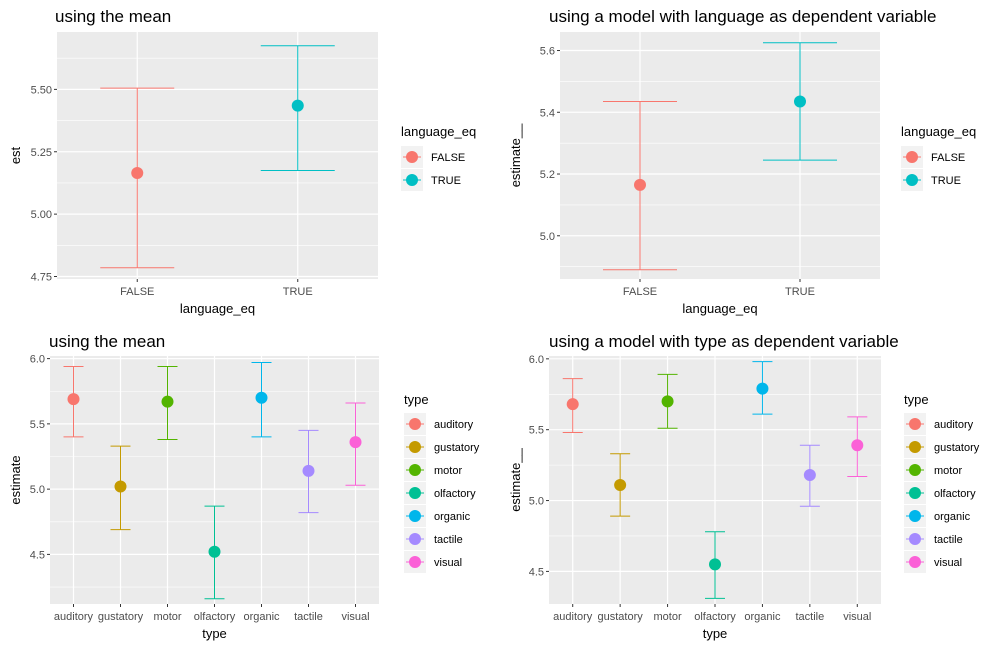  I want to click on legend-title: type, so click(916, 399).